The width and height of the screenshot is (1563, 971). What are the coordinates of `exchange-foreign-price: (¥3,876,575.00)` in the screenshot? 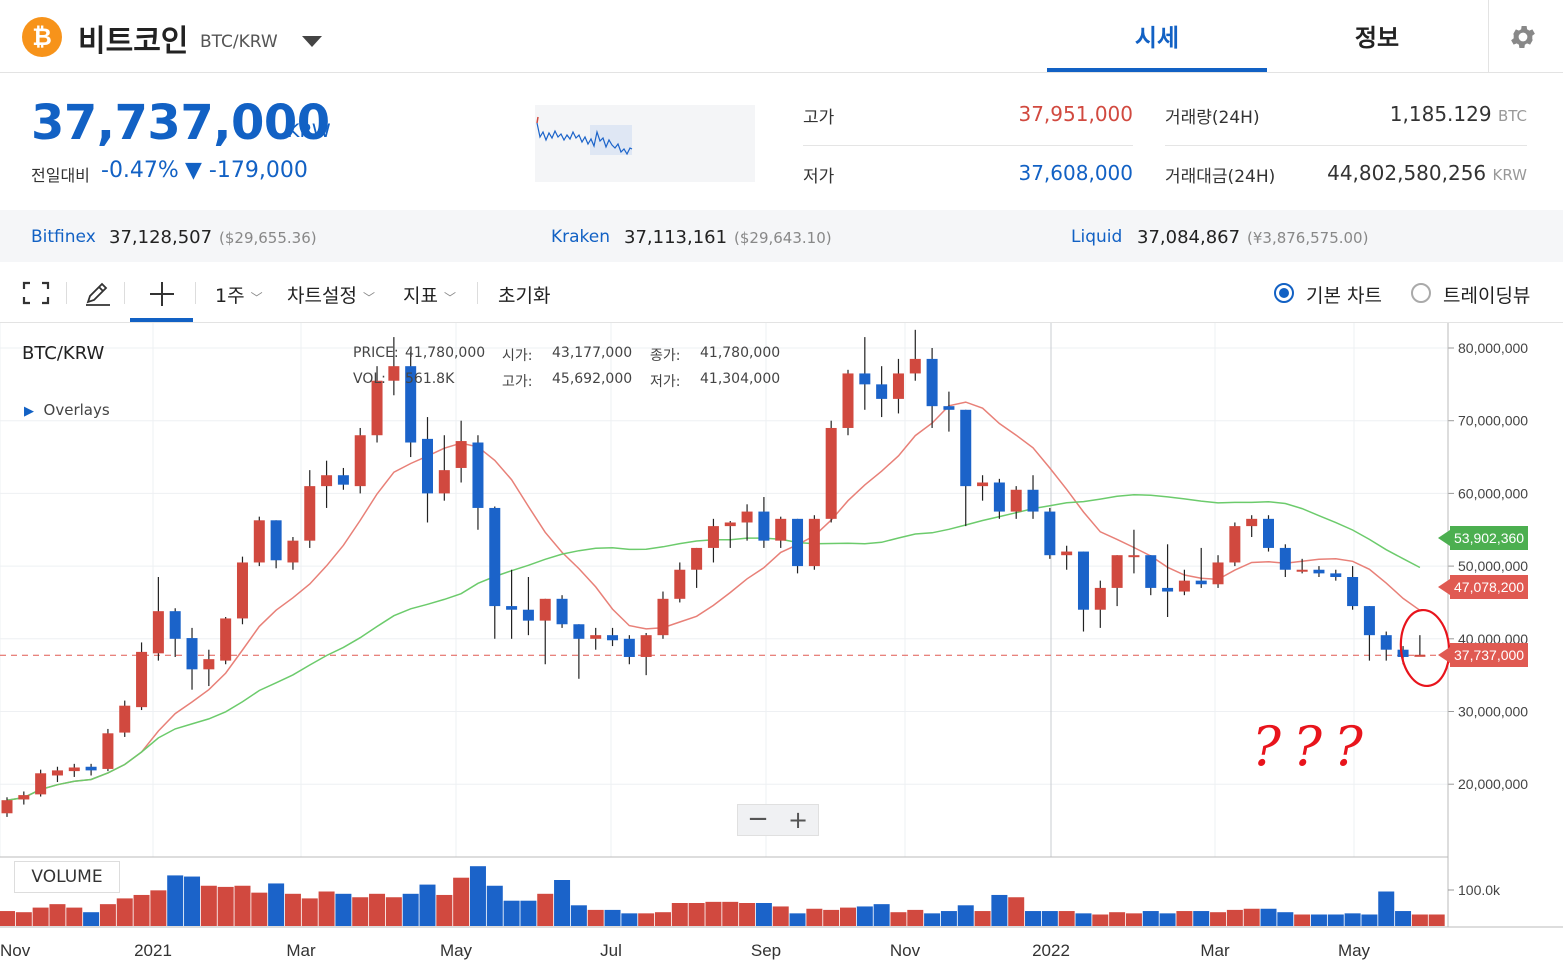 It's located at (1308, 238).